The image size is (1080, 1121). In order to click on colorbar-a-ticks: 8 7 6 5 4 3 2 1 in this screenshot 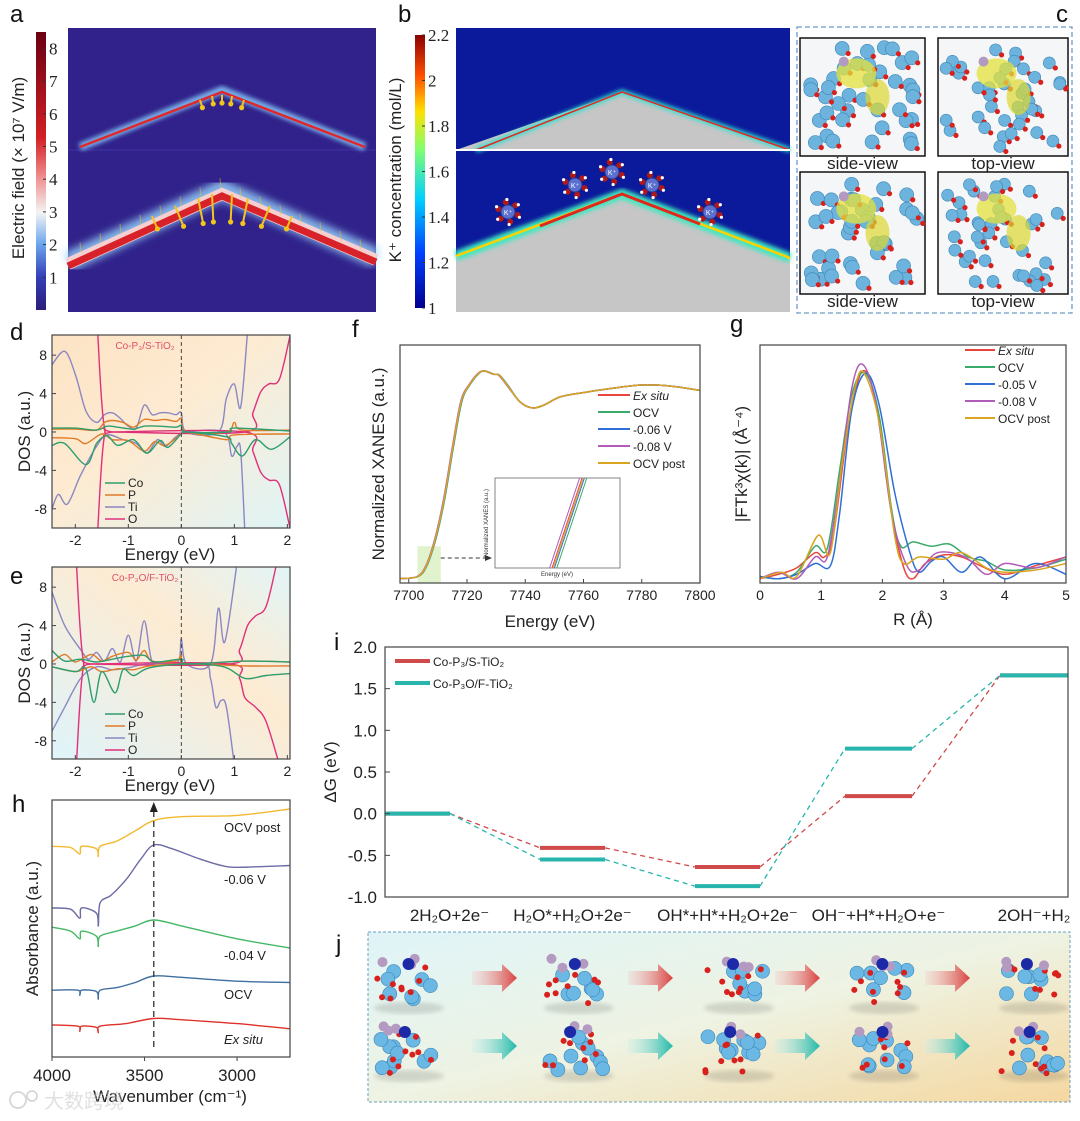, I will do `click(50, 163)`.